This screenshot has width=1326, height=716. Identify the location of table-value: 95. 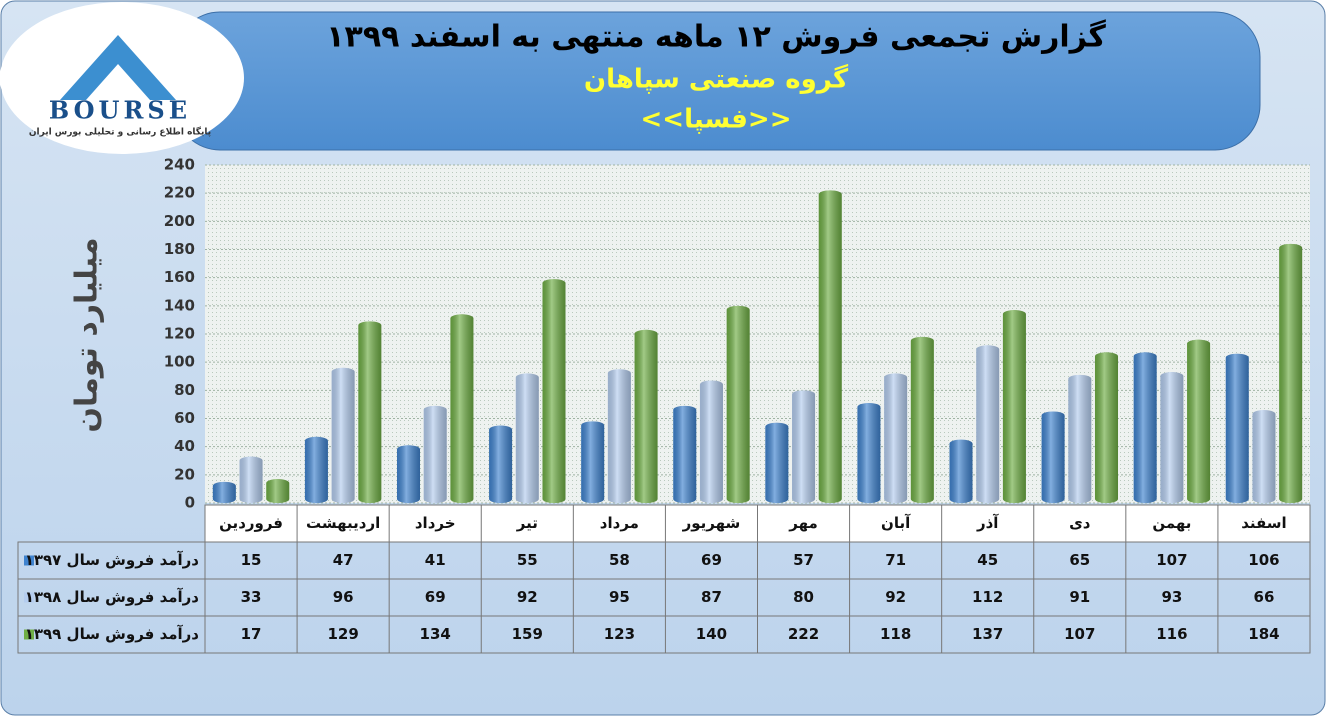
(619, 597).